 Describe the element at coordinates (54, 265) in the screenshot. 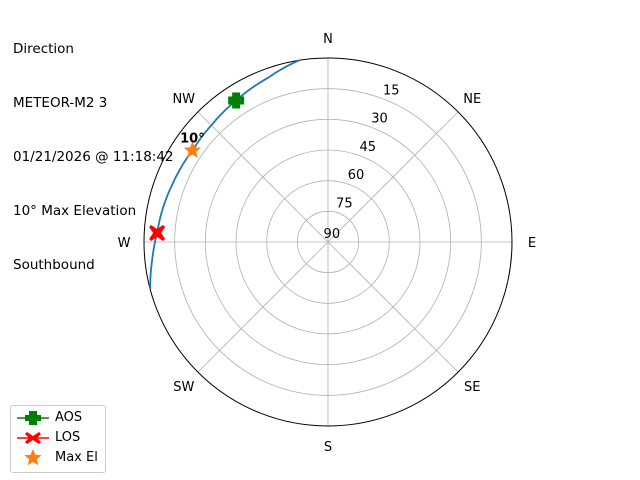

I see `title-line-pass-direction: Southbound` at that location.